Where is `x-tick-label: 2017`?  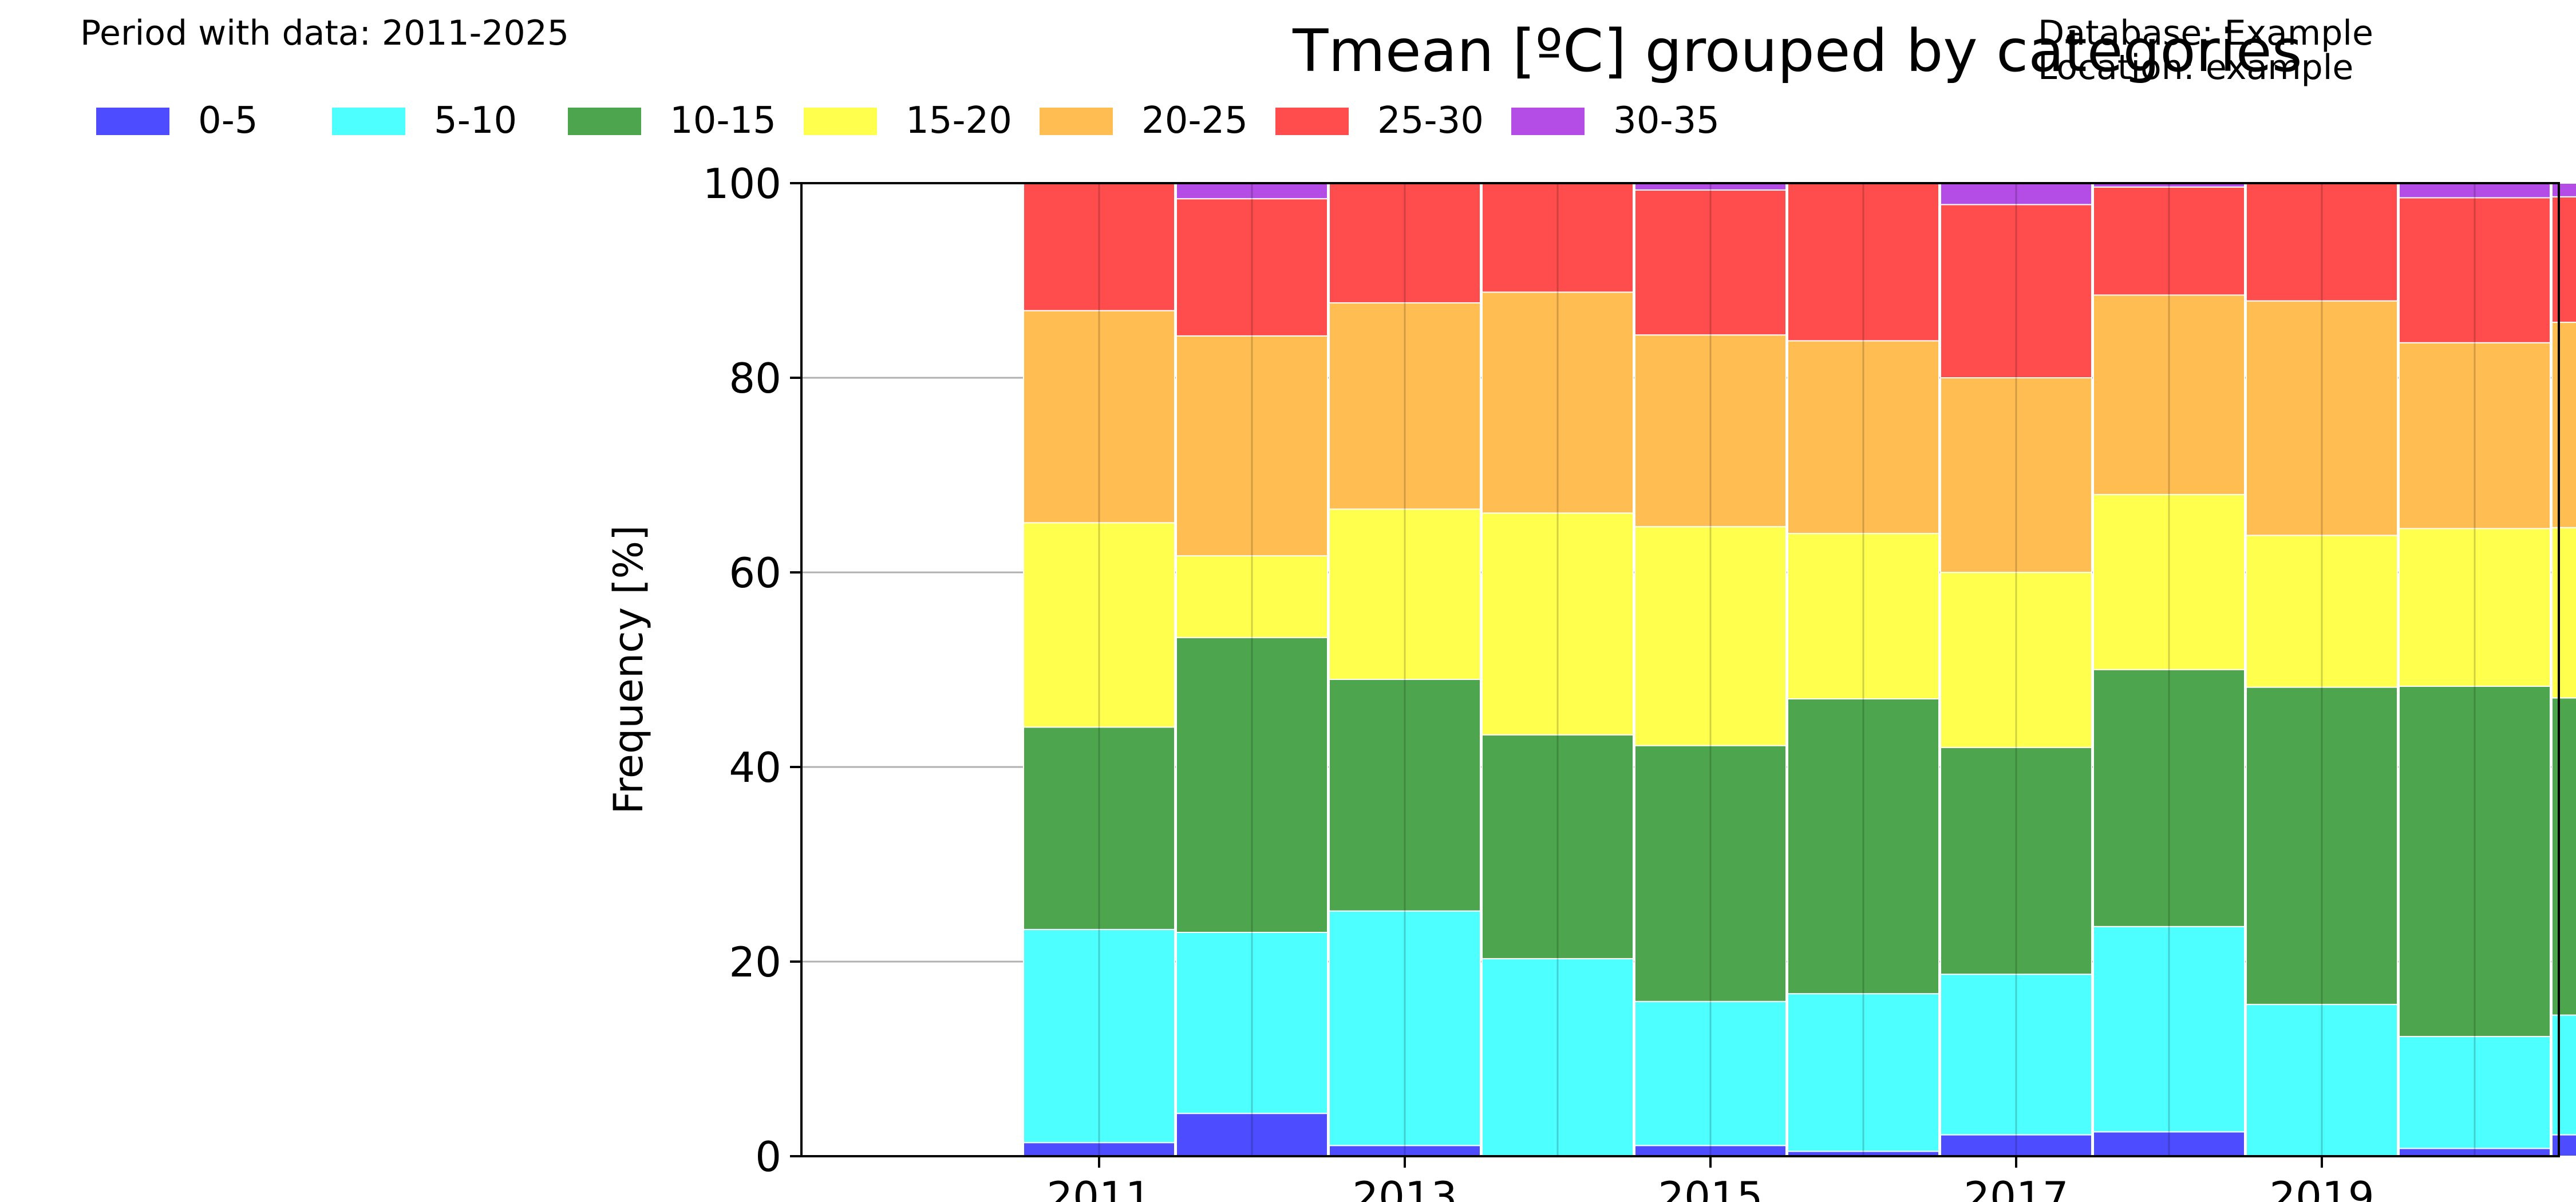
x-tick-label: 2017 is located at coordinates (2015, 1187).